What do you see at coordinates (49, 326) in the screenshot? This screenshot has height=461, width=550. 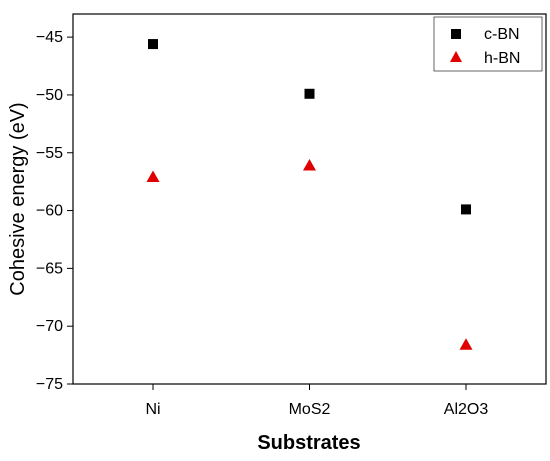 I see `y-tick-label: −70` at bounding box center [49, 326].